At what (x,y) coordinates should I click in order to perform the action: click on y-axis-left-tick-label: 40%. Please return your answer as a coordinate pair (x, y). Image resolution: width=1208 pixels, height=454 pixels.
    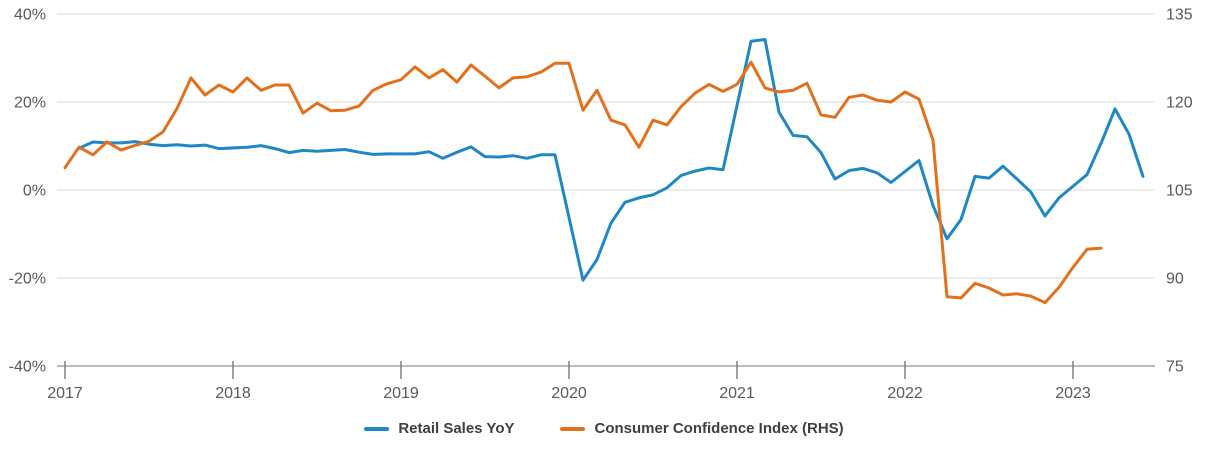
    Looking at the image, I should click on (30, 15).